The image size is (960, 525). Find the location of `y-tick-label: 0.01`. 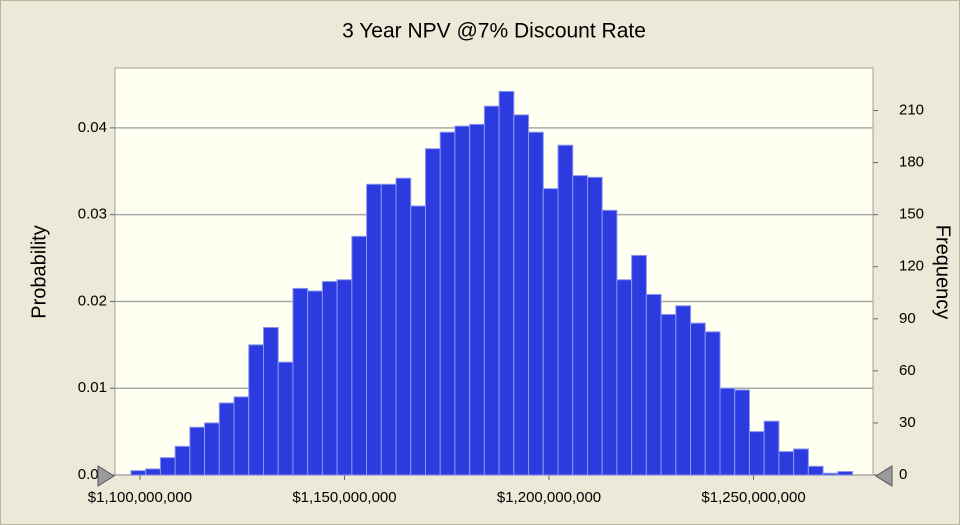

y-tick-label: 0.01 is located at coordinates (92, 387).